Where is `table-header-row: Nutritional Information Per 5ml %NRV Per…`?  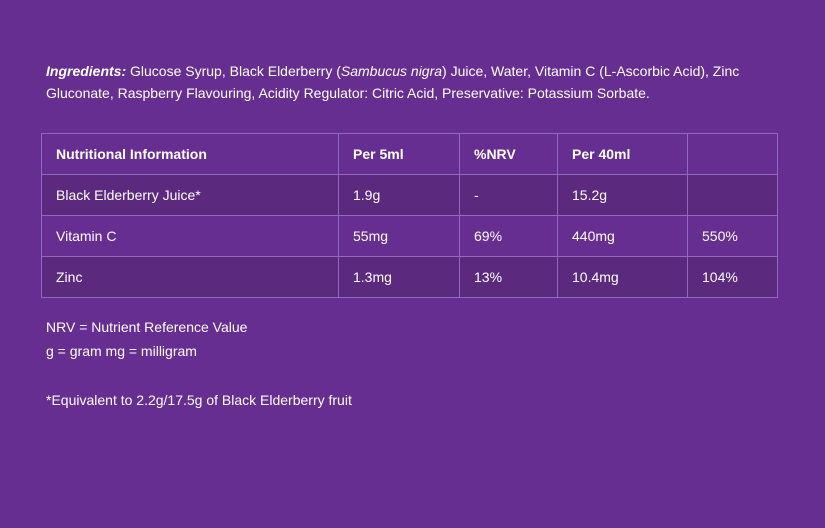
table-header-row: Nutritional Information Per 5ml %NRV Per… is located at coordinates (409, 154).